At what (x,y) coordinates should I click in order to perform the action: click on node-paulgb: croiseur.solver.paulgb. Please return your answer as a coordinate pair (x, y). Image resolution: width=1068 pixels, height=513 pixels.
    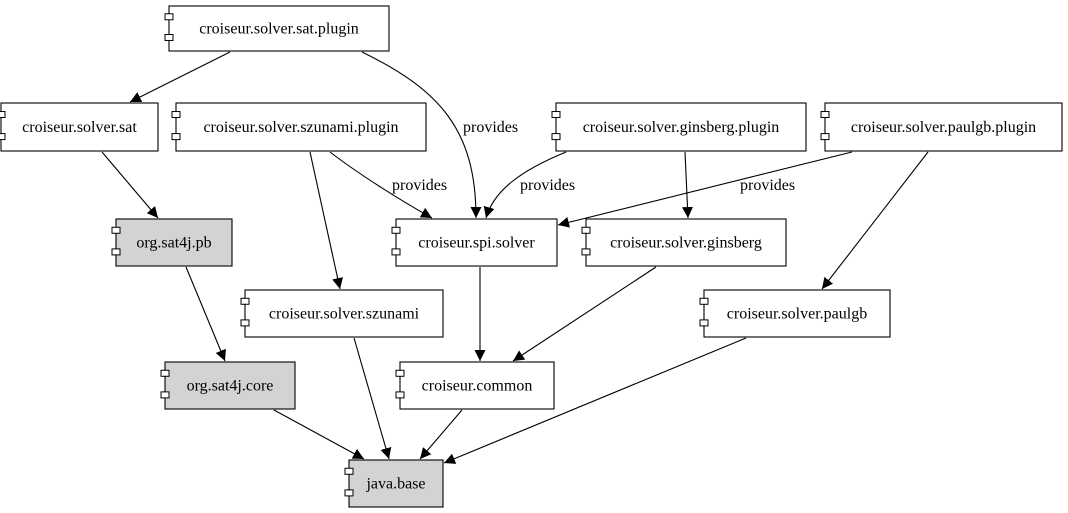
    Looking at the image, I should click on (795, 313).